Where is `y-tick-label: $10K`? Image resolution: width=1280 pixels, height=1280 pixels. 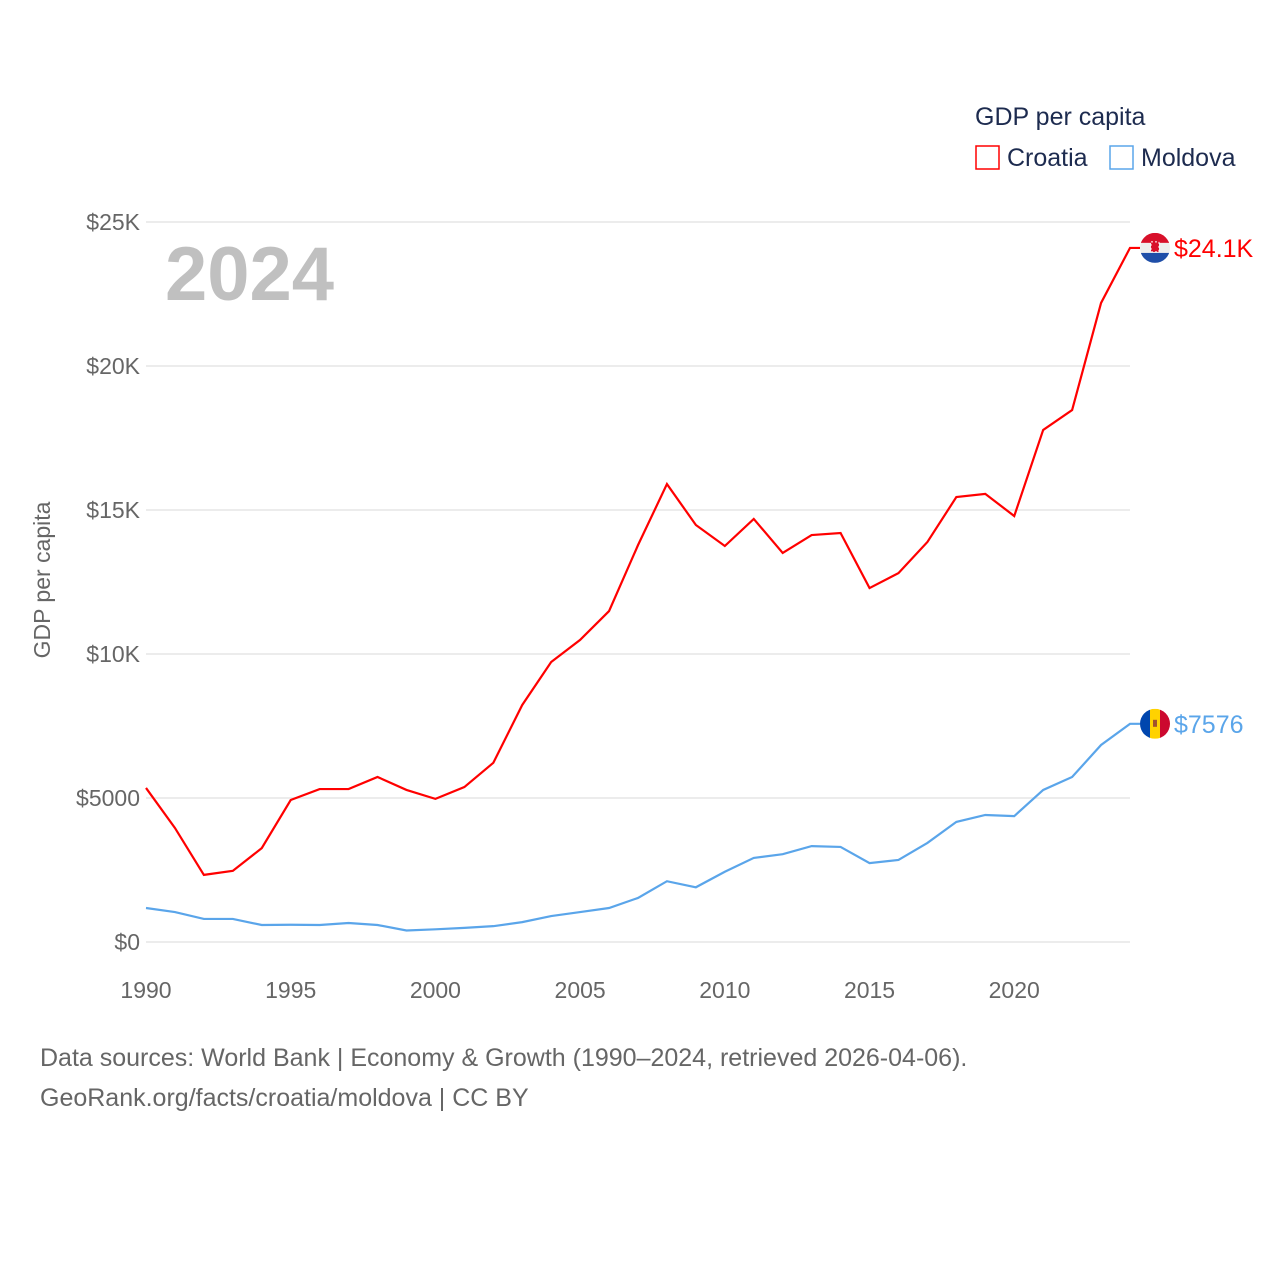 y-tick-label: $10K is located at coordinates (113, 654).